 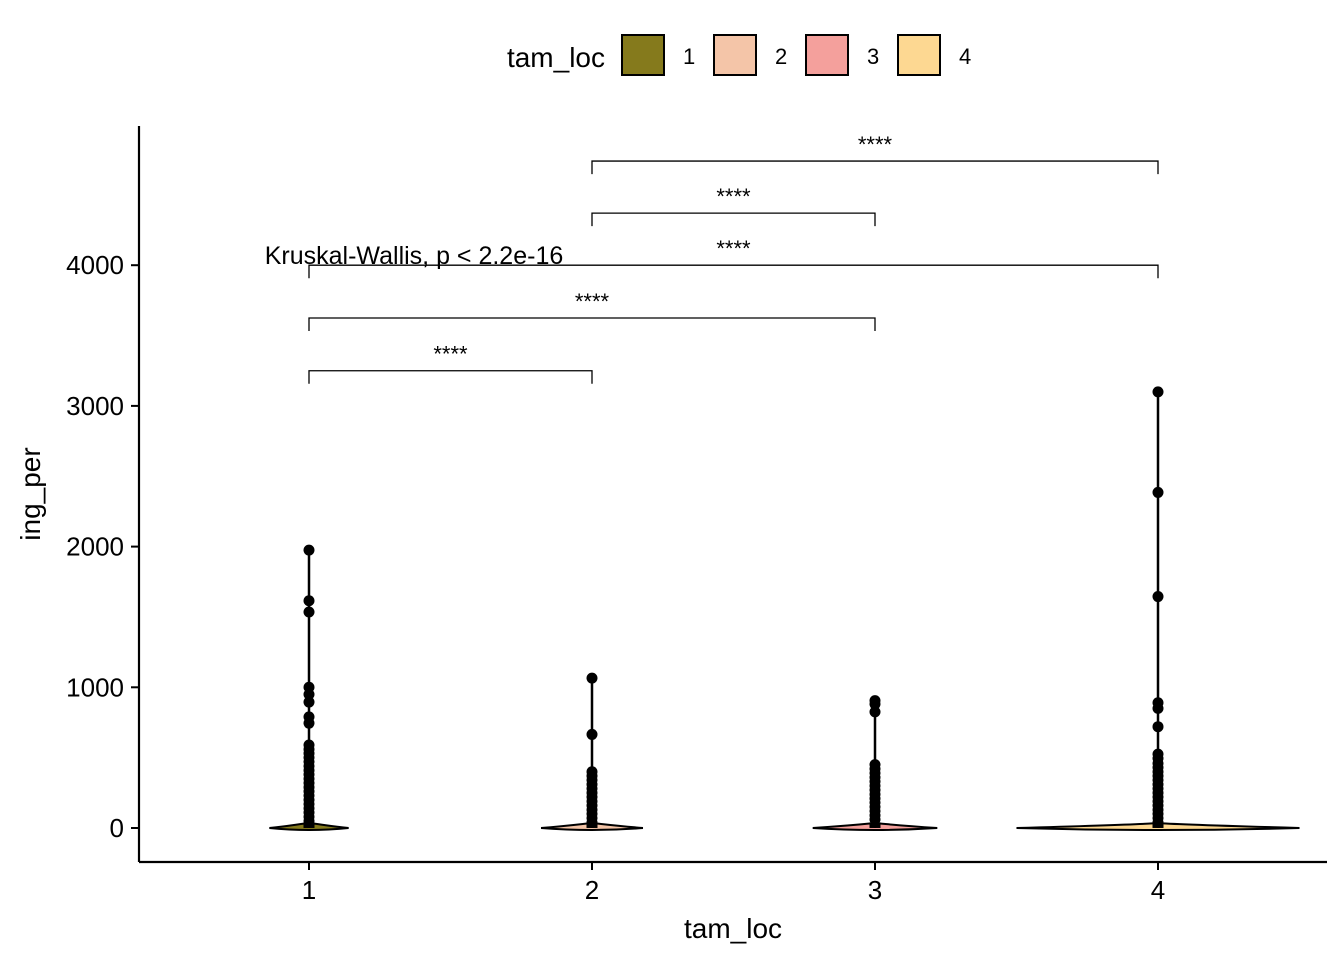 What do you see at coordinates (414, 256) in the screenshot?
I see `kruskal-wallis-annotation: Kruskal-Wallis, p < 2.2e-16` at bounding box center [414, 256].